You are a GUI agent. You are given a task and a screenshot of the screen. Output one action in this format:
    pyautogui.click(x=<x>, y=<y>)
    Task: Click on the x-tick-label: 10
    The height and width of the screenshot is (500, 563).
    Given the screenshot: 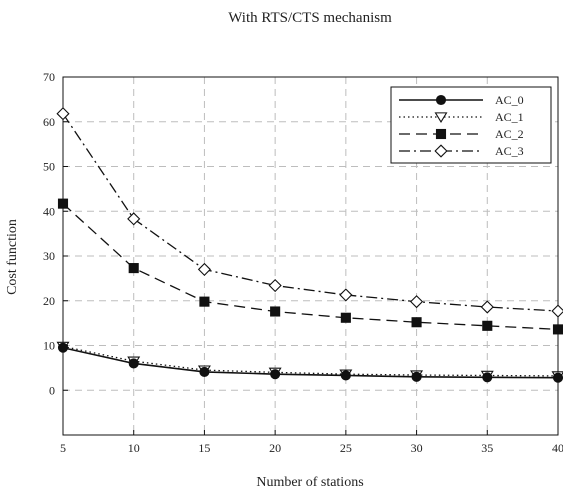 What is the action you would take?
    pyautogui.click(x=134, y=448)
    